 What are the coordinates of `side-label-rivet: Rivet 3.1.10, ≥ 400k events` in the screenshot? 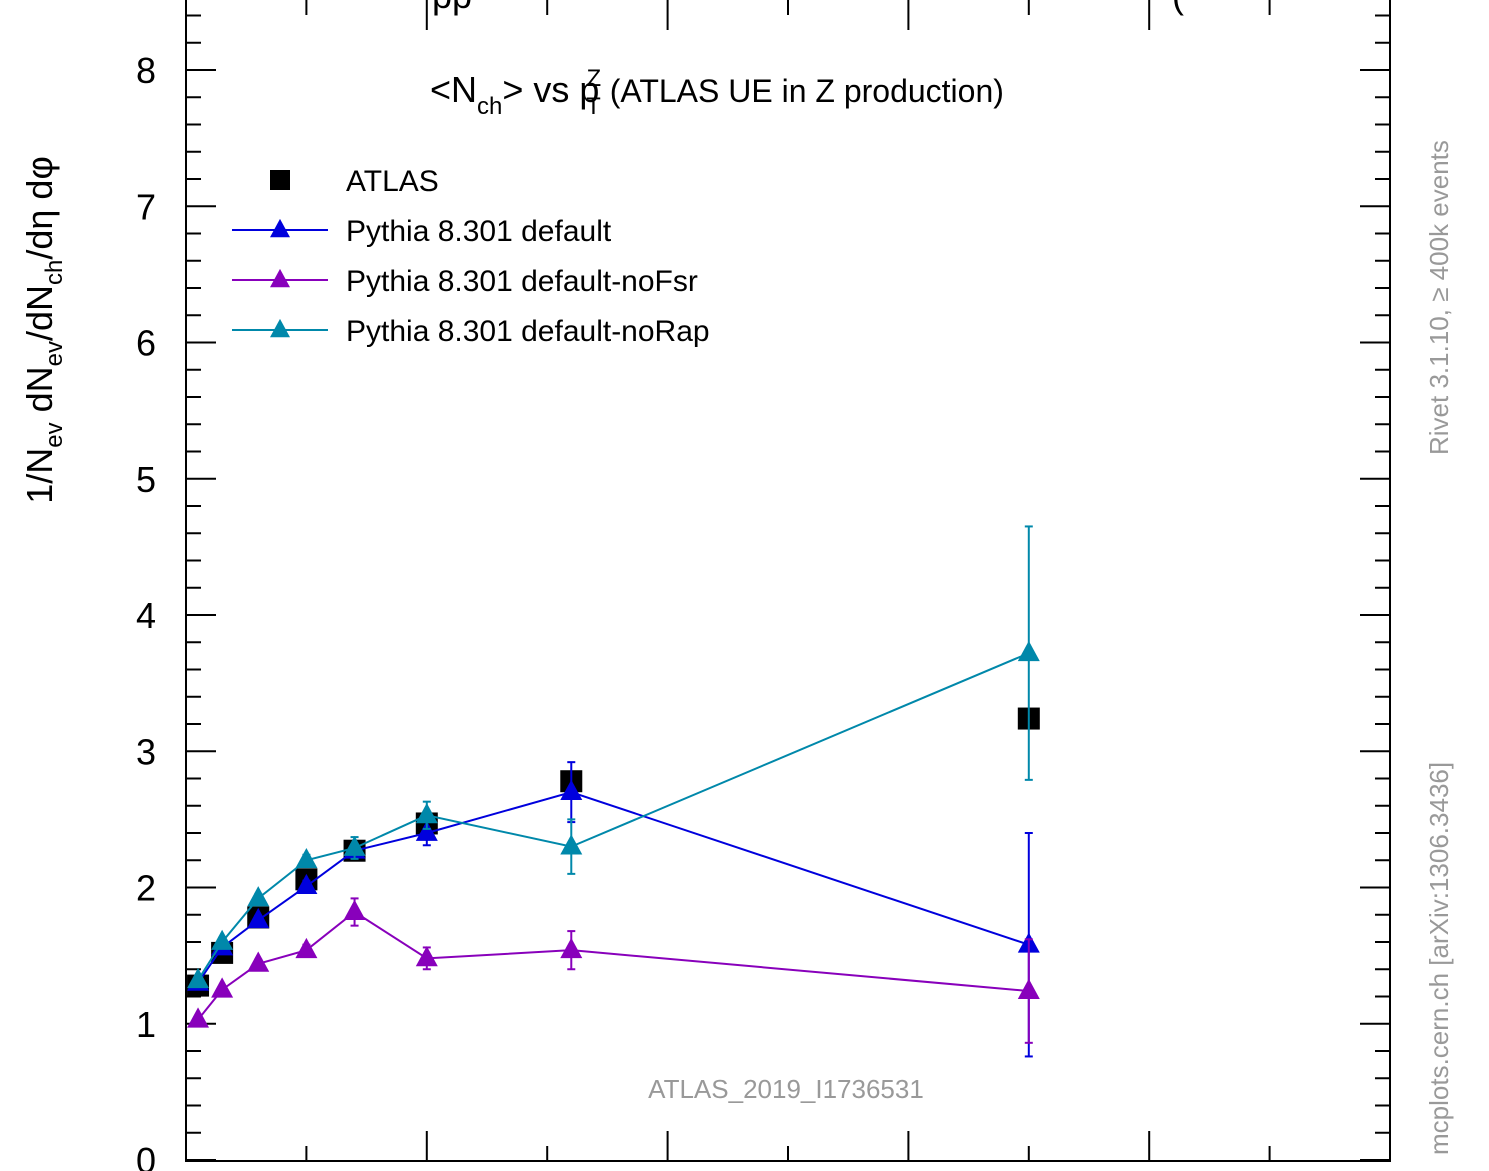 It's located at (1439, 297).